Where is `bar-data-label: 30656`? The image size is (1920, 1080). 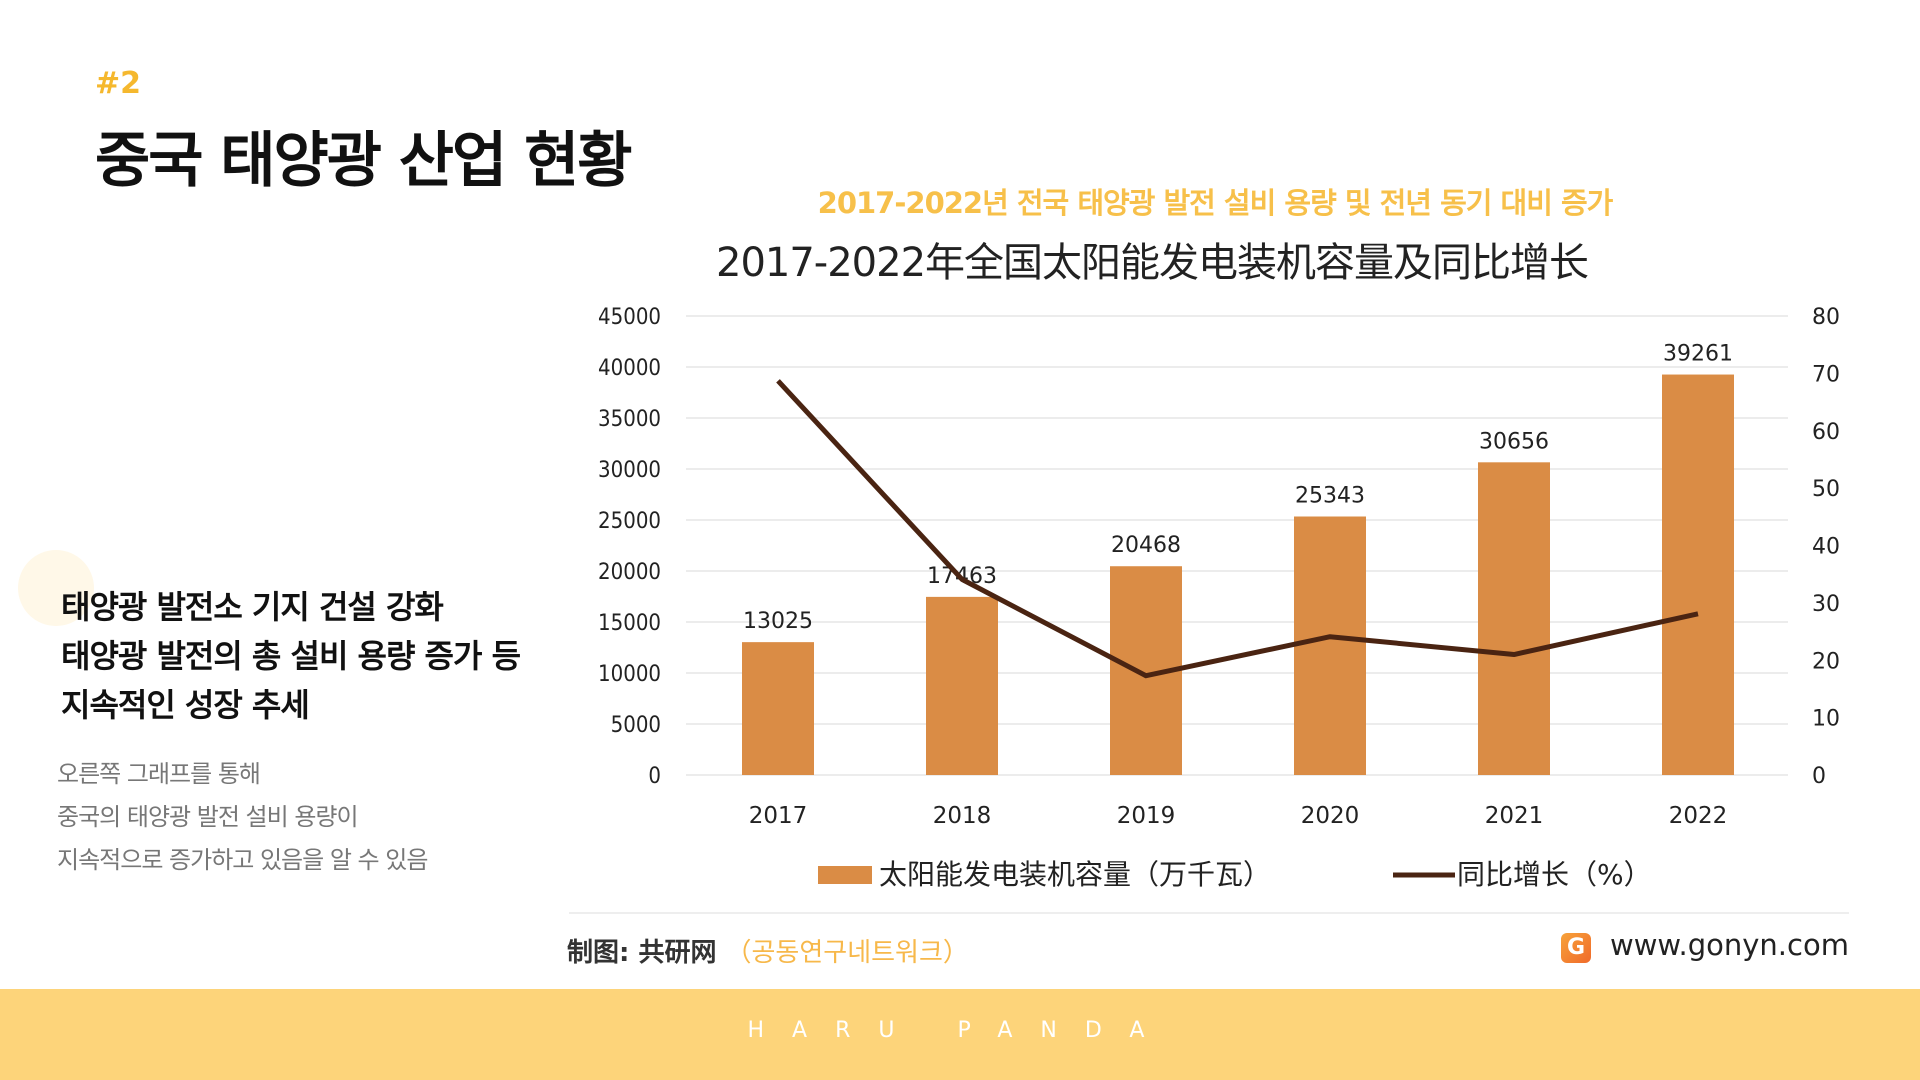
bar-data-label: 30656 is located at coordinates (1514, 441).